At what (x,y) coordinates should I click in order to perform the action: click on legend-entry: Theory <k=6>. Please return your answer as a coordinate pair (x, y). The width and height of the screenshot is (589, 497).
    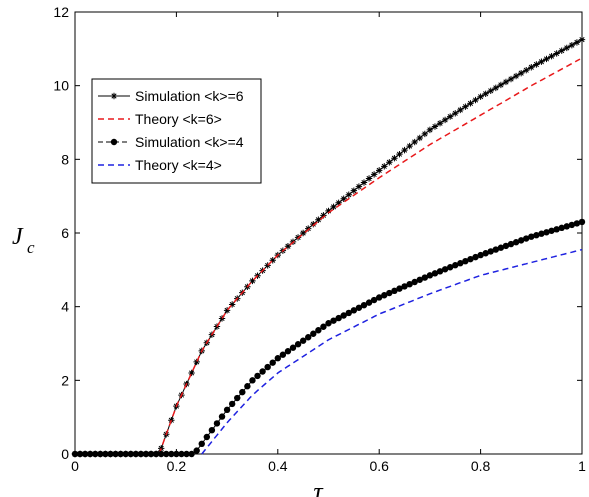
    Looking at the image, I should click on (160, 119).